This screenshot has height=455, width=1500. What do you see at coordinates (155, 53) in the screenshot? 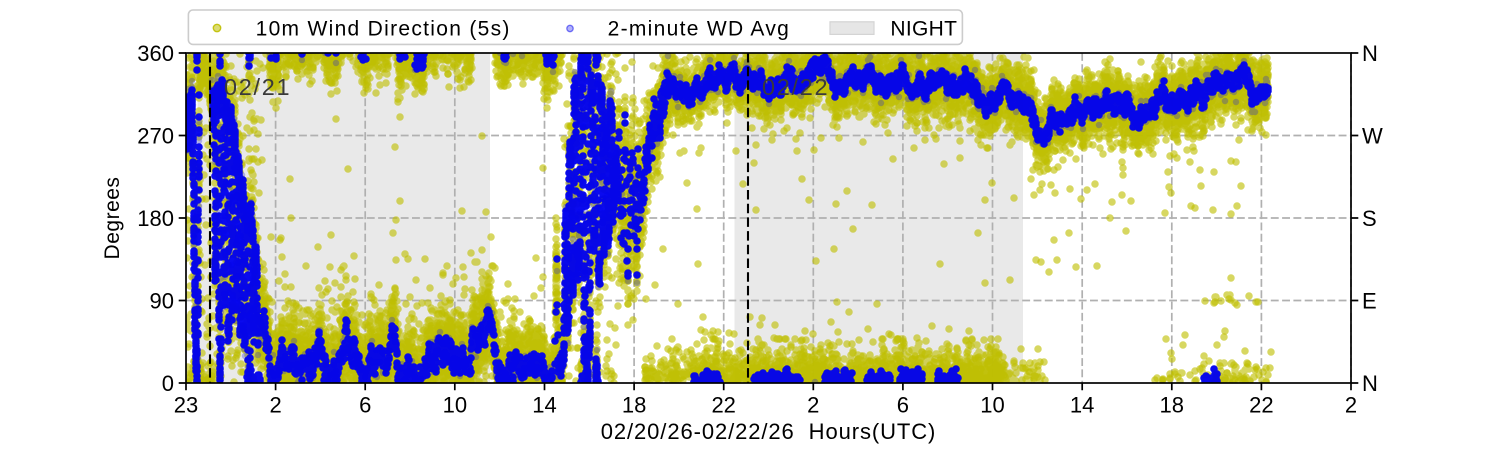
I see `svg-text: 360` at bounding box center [155, 53].